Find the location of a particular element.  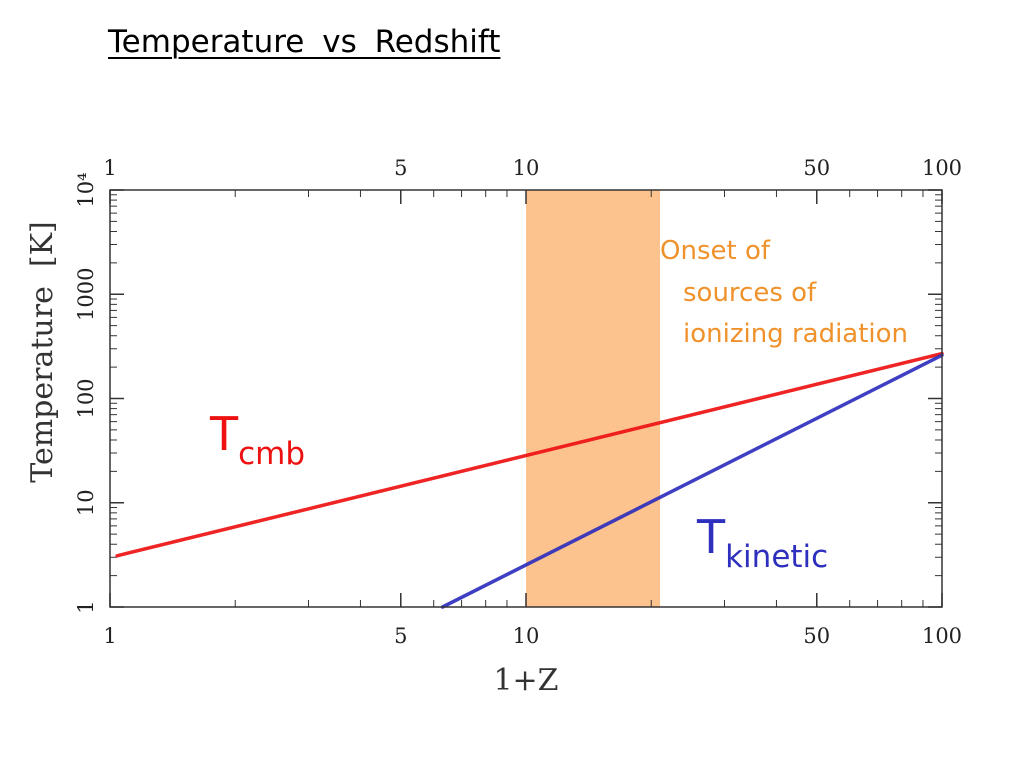

y-tick-label: 10 is located at coordinates (86, 502).